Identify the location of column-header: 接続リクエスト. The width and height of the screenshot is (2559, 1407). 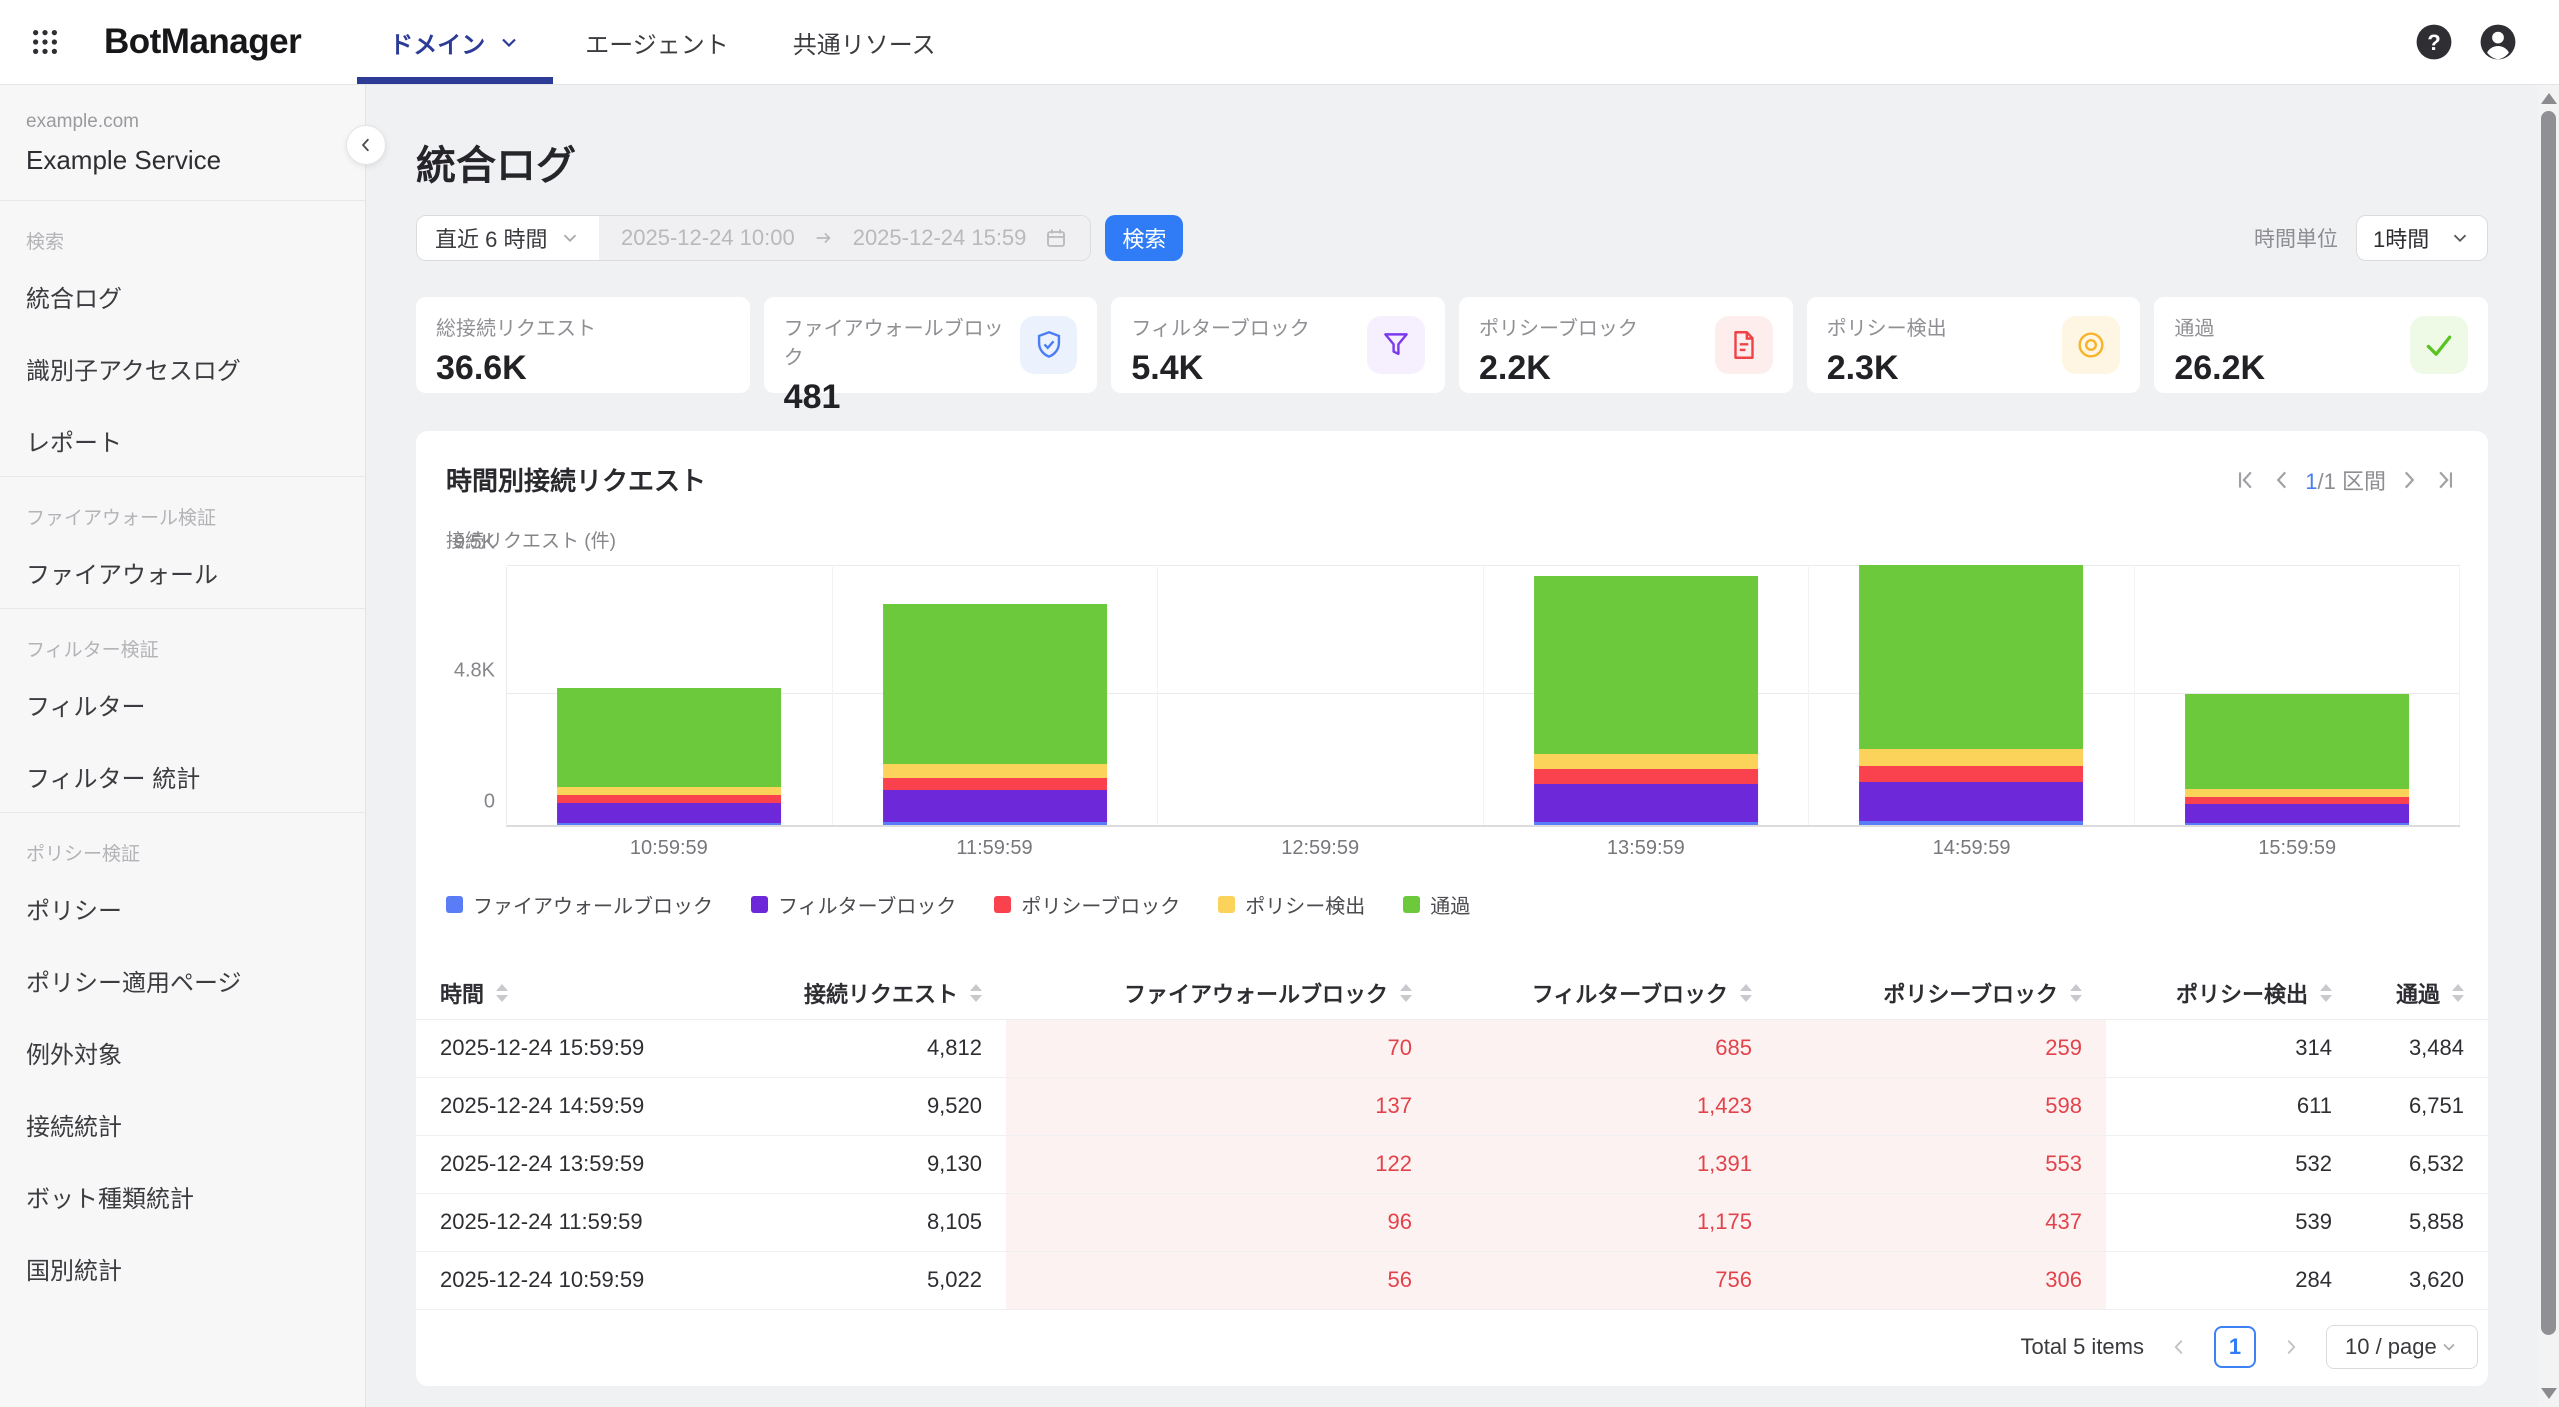
(861, 993).